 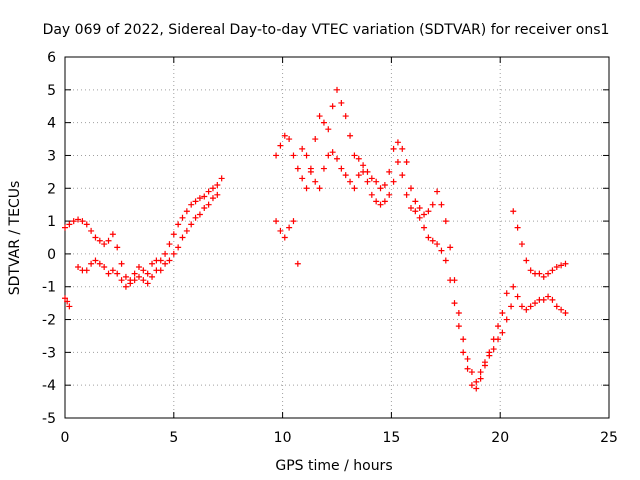 I want to click on y-tick-label: 0, so click(x=51, y=255).